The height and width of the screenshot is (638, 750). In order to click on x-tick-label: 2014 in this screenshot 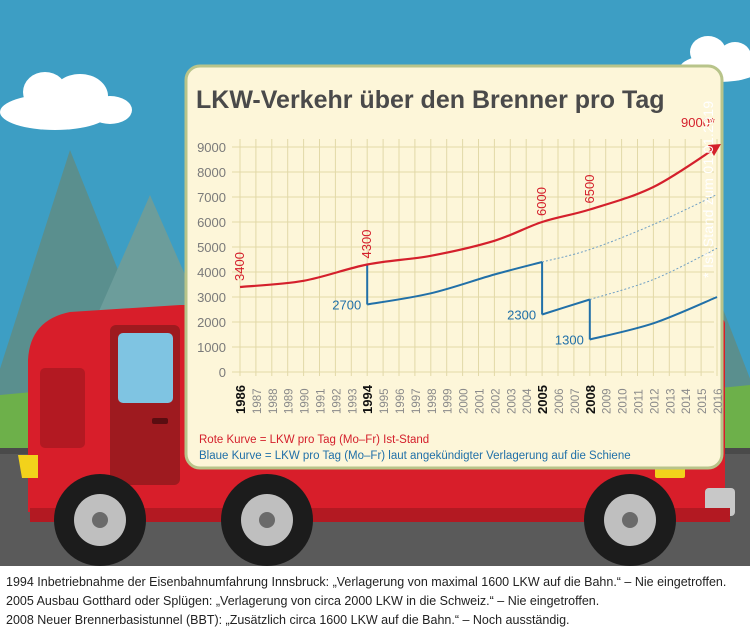, I will do `click(687, 401)`.